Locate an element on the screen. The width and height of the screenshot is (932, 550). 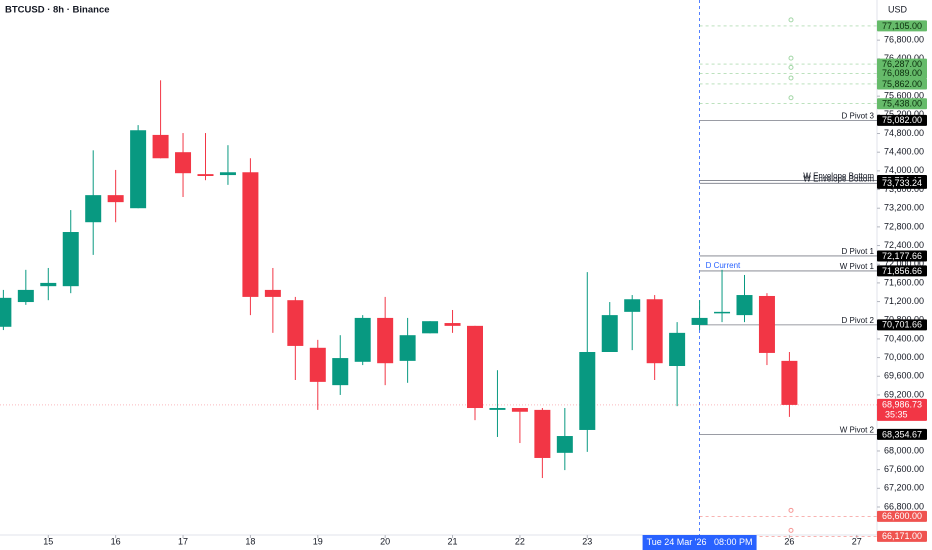
level-price-label: 75,438.00 is located at coordinates (902, 104).